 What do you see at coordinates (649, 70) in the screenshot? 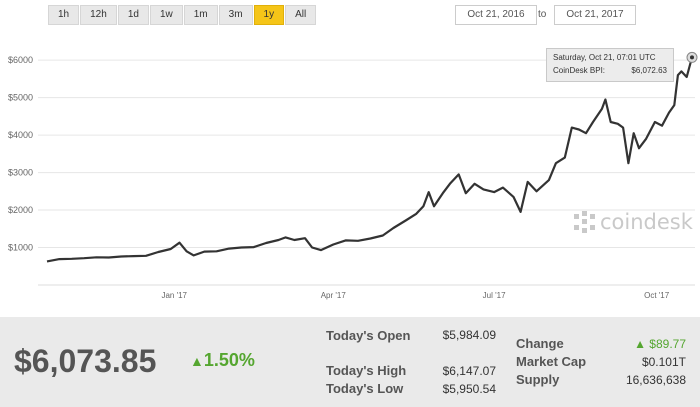
I see `tooltip-value: $6,072.63` at bounding box center [649, 70].